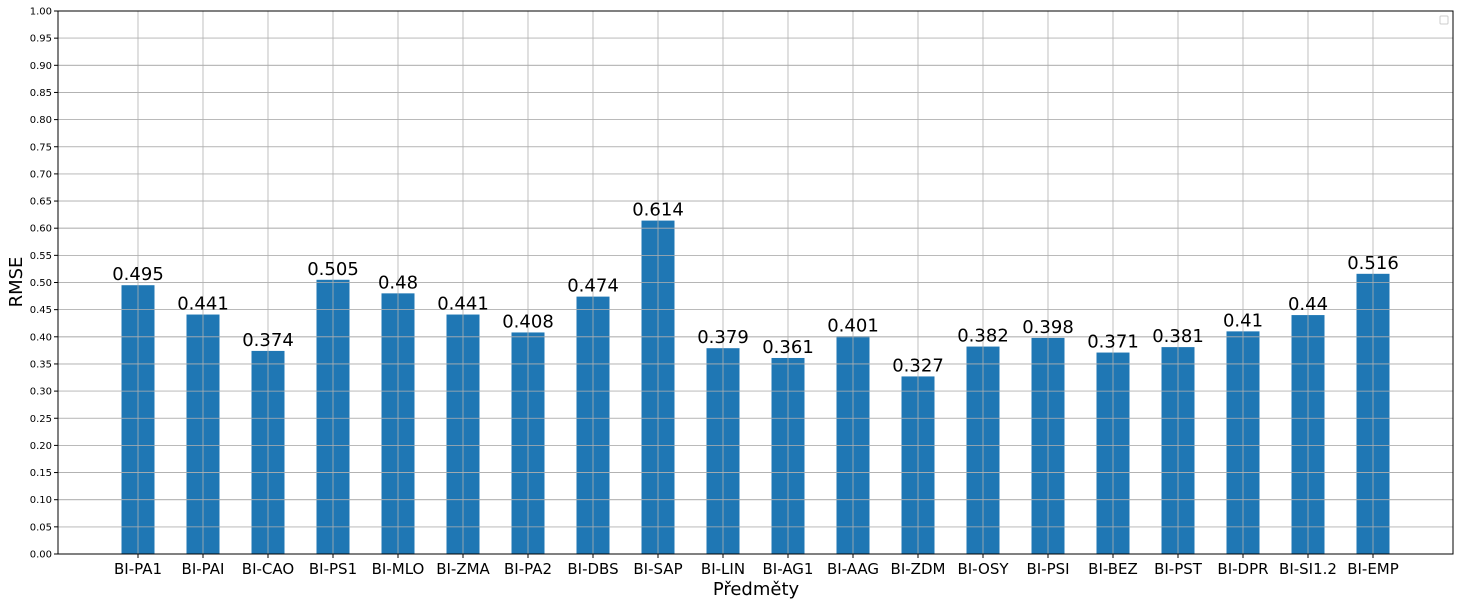  Describe the element at coordinates (983, 569) in the screenshot. I see `x-tick-label: BI-OSY` at that location.